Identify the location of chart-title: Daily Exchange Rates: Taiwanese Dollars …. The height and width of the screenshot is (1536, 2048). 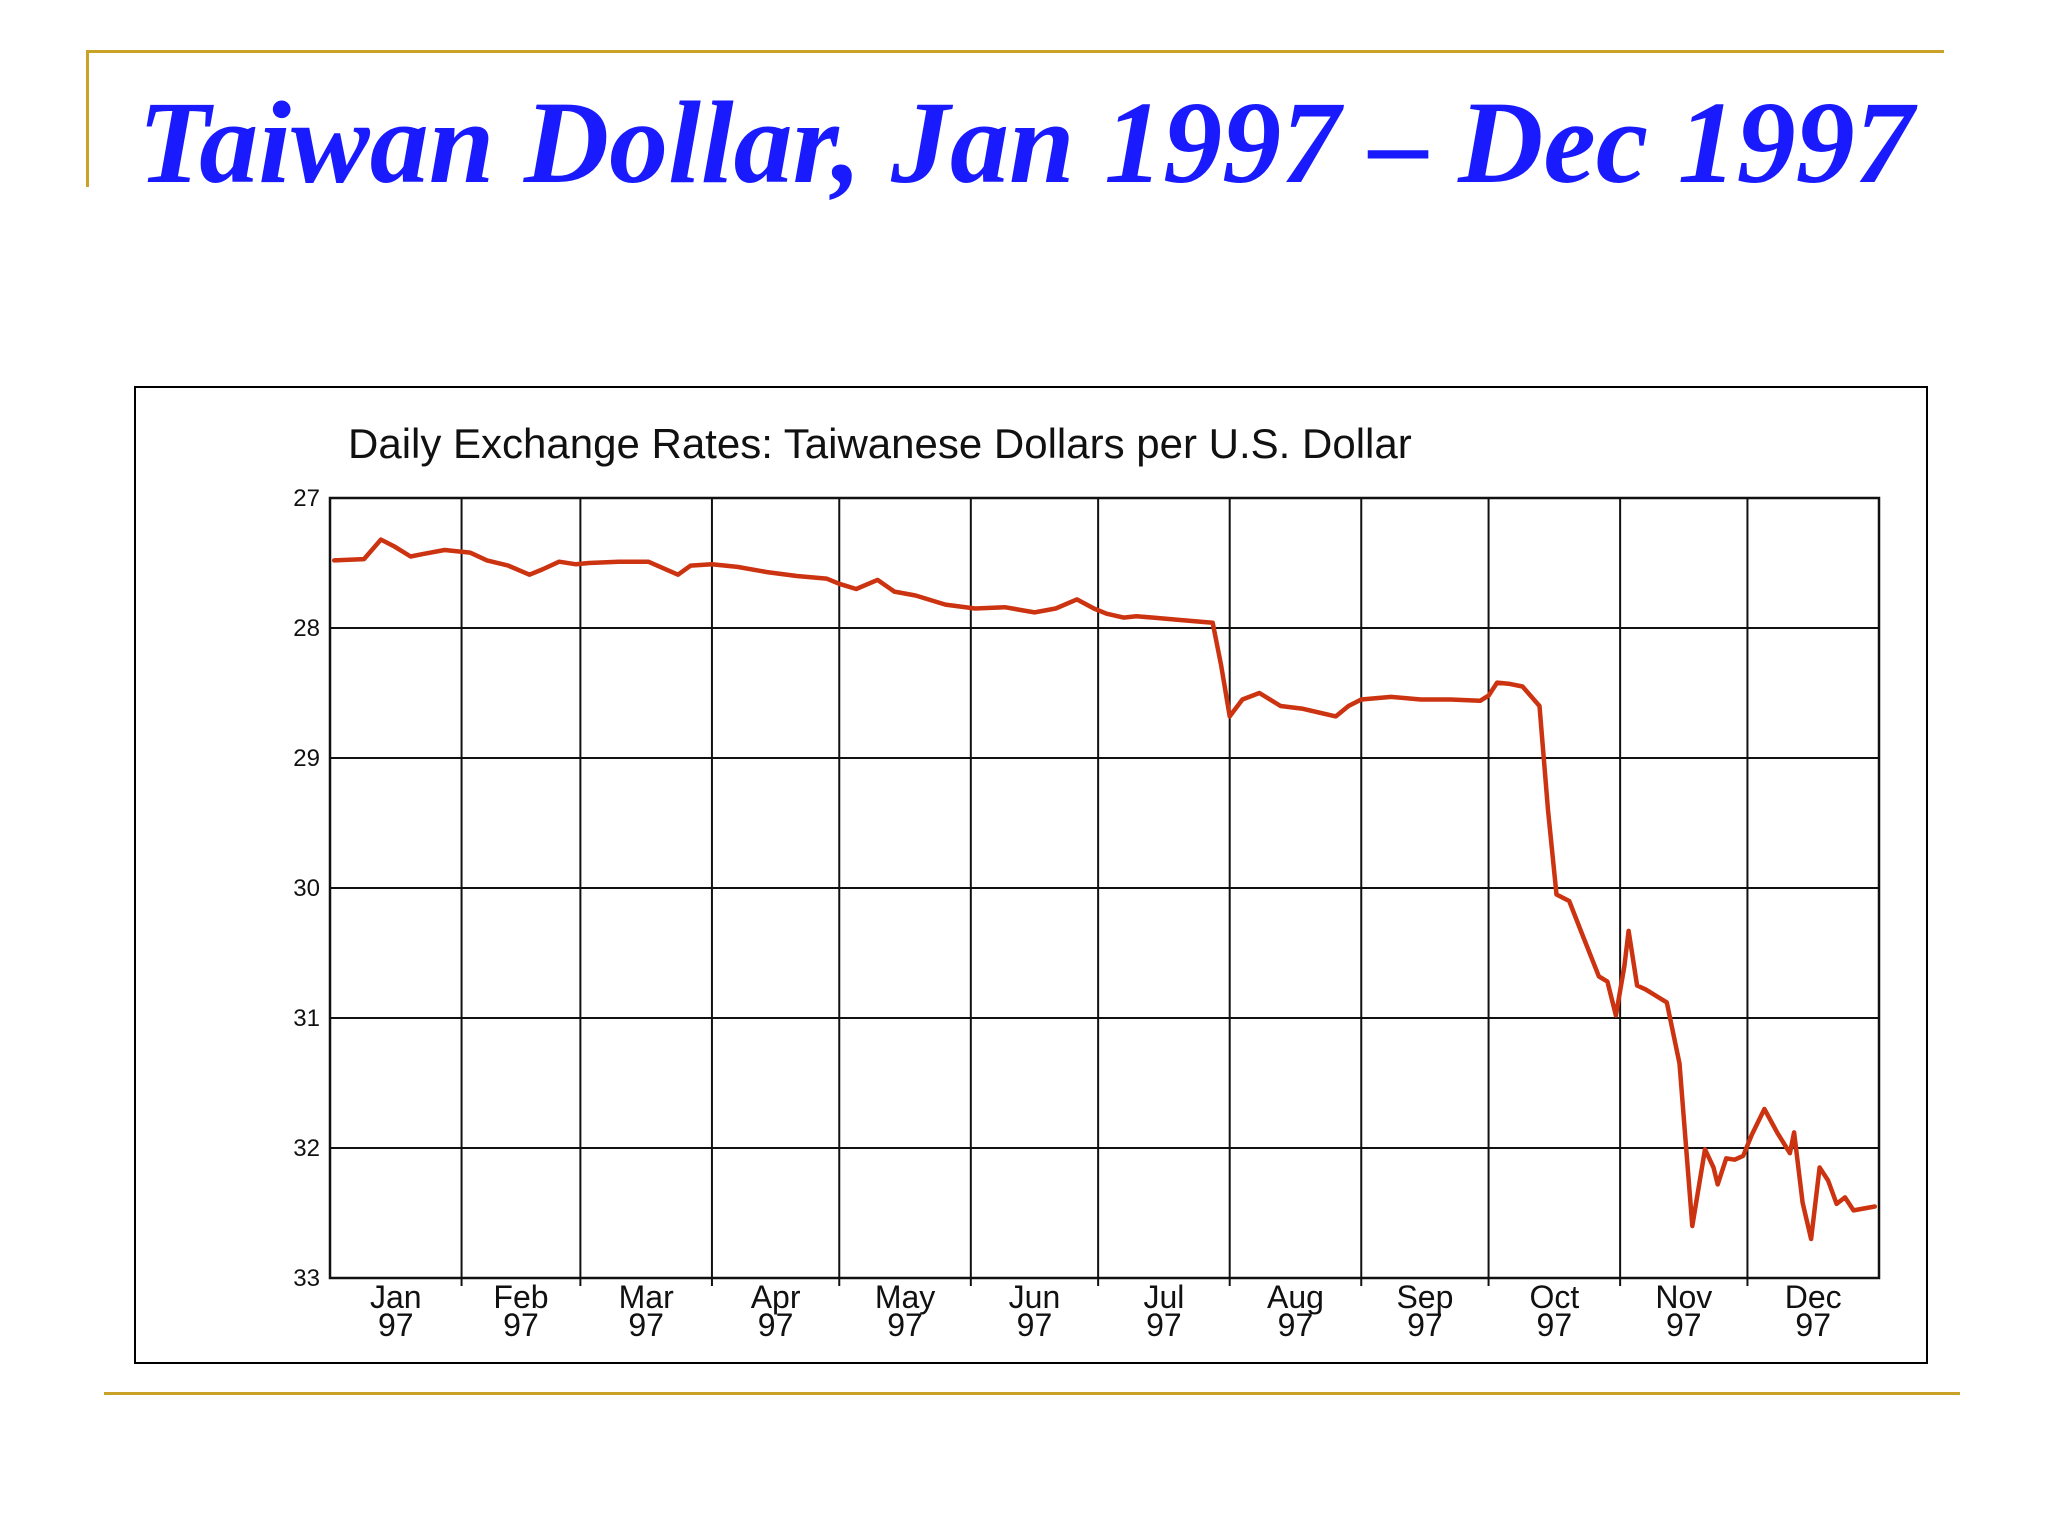
(880, 443).